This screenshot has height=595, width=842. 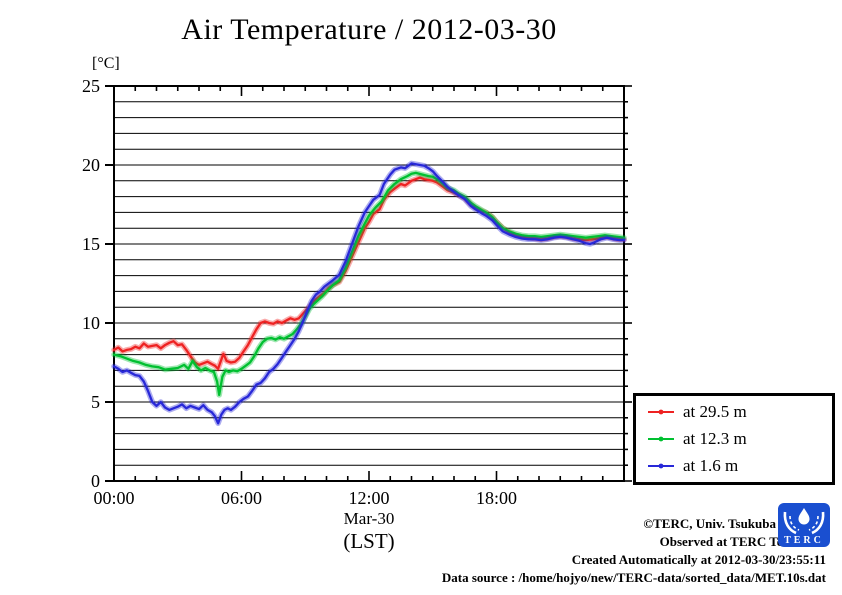 I want to click on terc-logo-left-arc, so click(x=790, y=523).